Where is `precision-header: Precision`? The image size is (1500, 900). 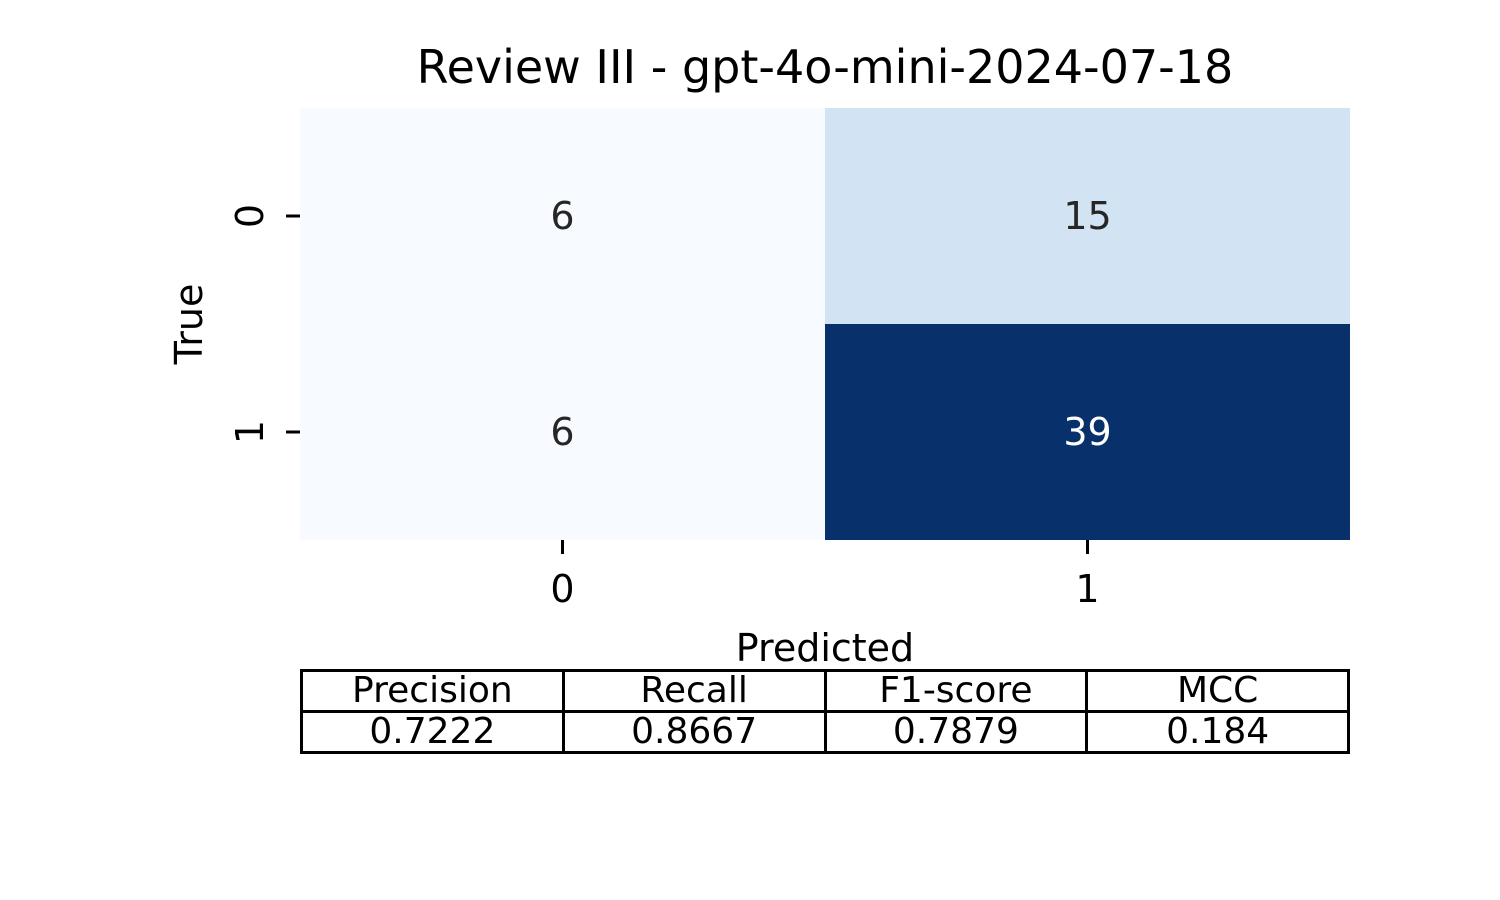
precision-header: Precision is located at coordinates (432, 691).